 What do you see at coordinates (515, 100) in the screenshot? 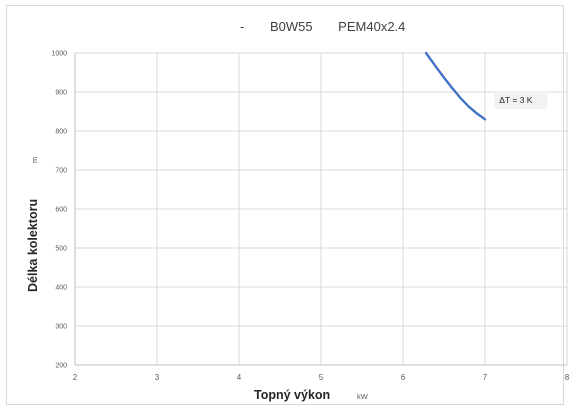
I see `annotation-label: ΔT = 3 K` at bounding box center [515, 100].